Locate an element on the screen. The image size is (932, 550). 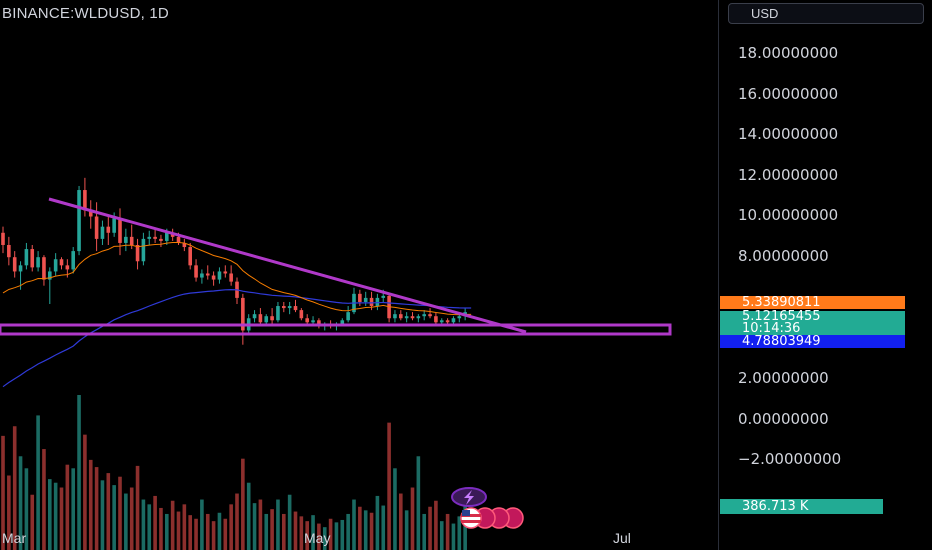
support-zone is located at coordinates (336, 329).